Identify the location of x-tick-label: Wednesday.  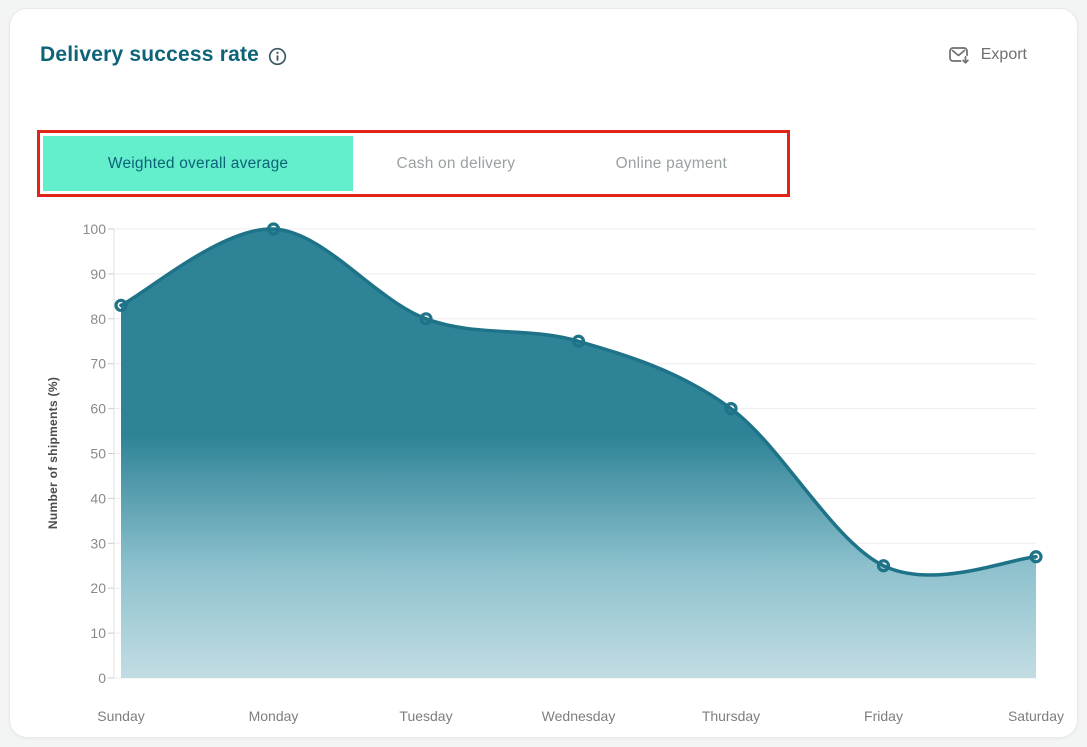
(579, 716).